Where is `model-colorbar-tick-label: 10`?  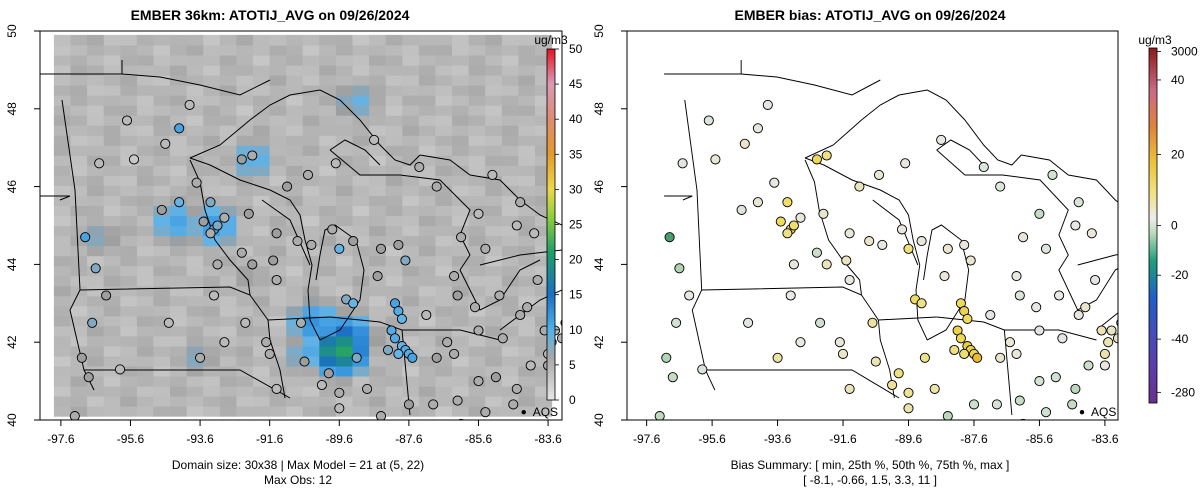 model-colorbar-tick-label: 10 is located at coordinates (576, 330).